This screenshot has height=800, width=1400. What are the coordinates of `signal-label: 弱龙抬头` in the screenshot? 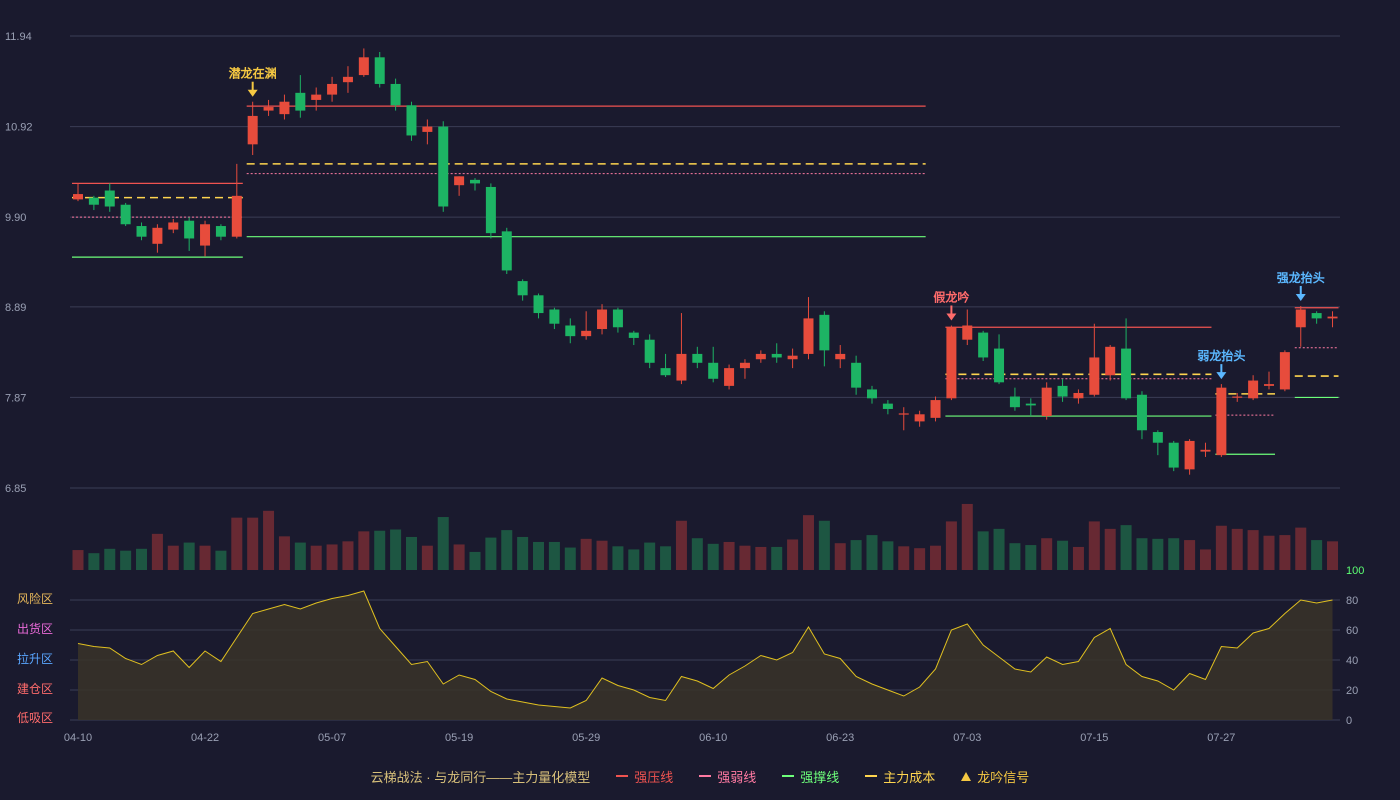 It's located at (1221, 355).